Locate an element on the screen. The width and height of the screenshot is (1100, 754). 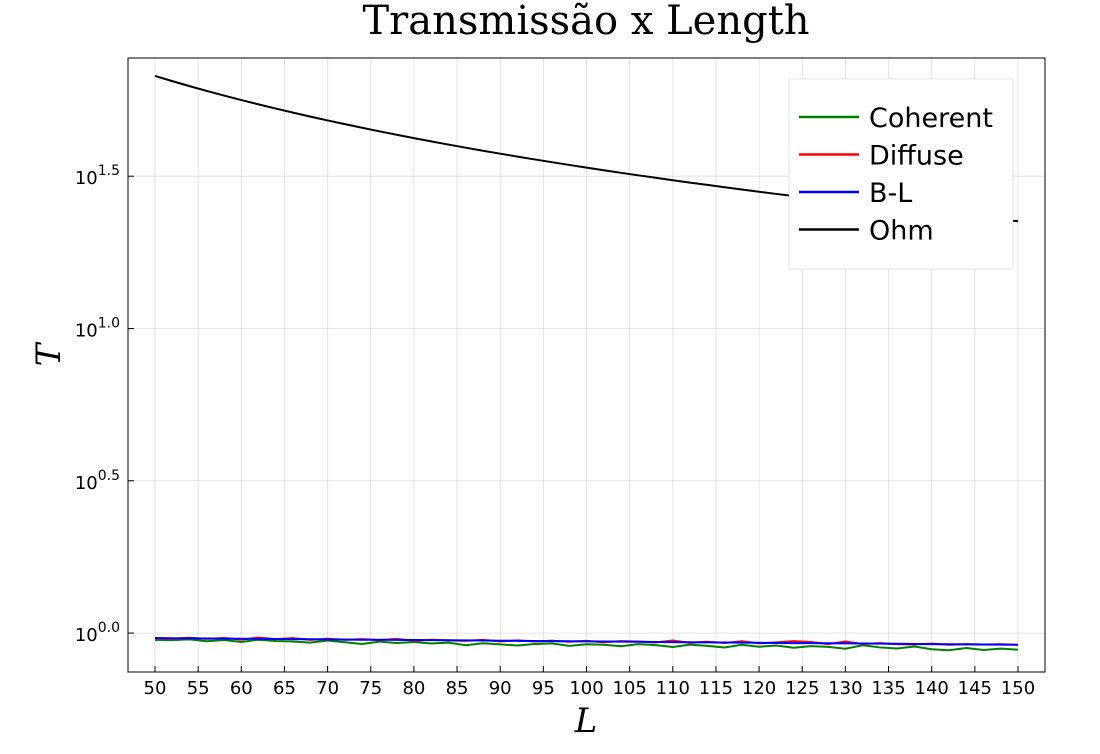
x-tick-label: 65 is located at coordinates (284, 688).